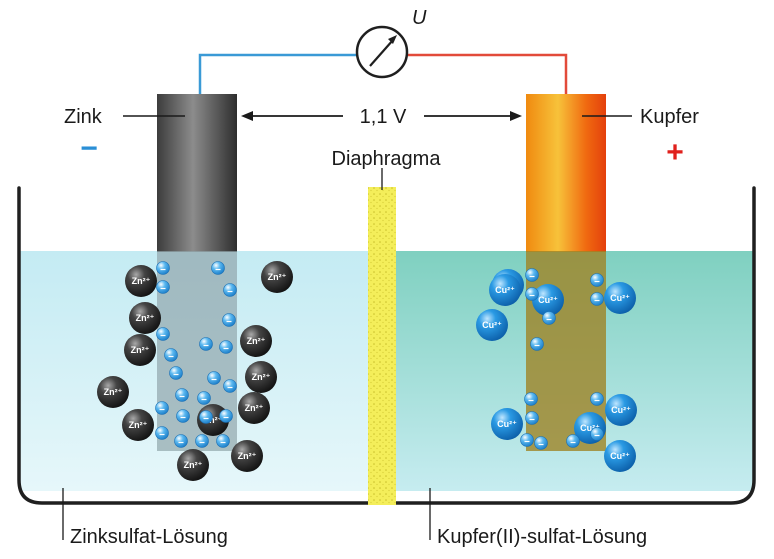 The width and height of the screenshot is (774, 559). I want to click on left-solution-label: Zinksulfat-Lösung, so click(149, 537).